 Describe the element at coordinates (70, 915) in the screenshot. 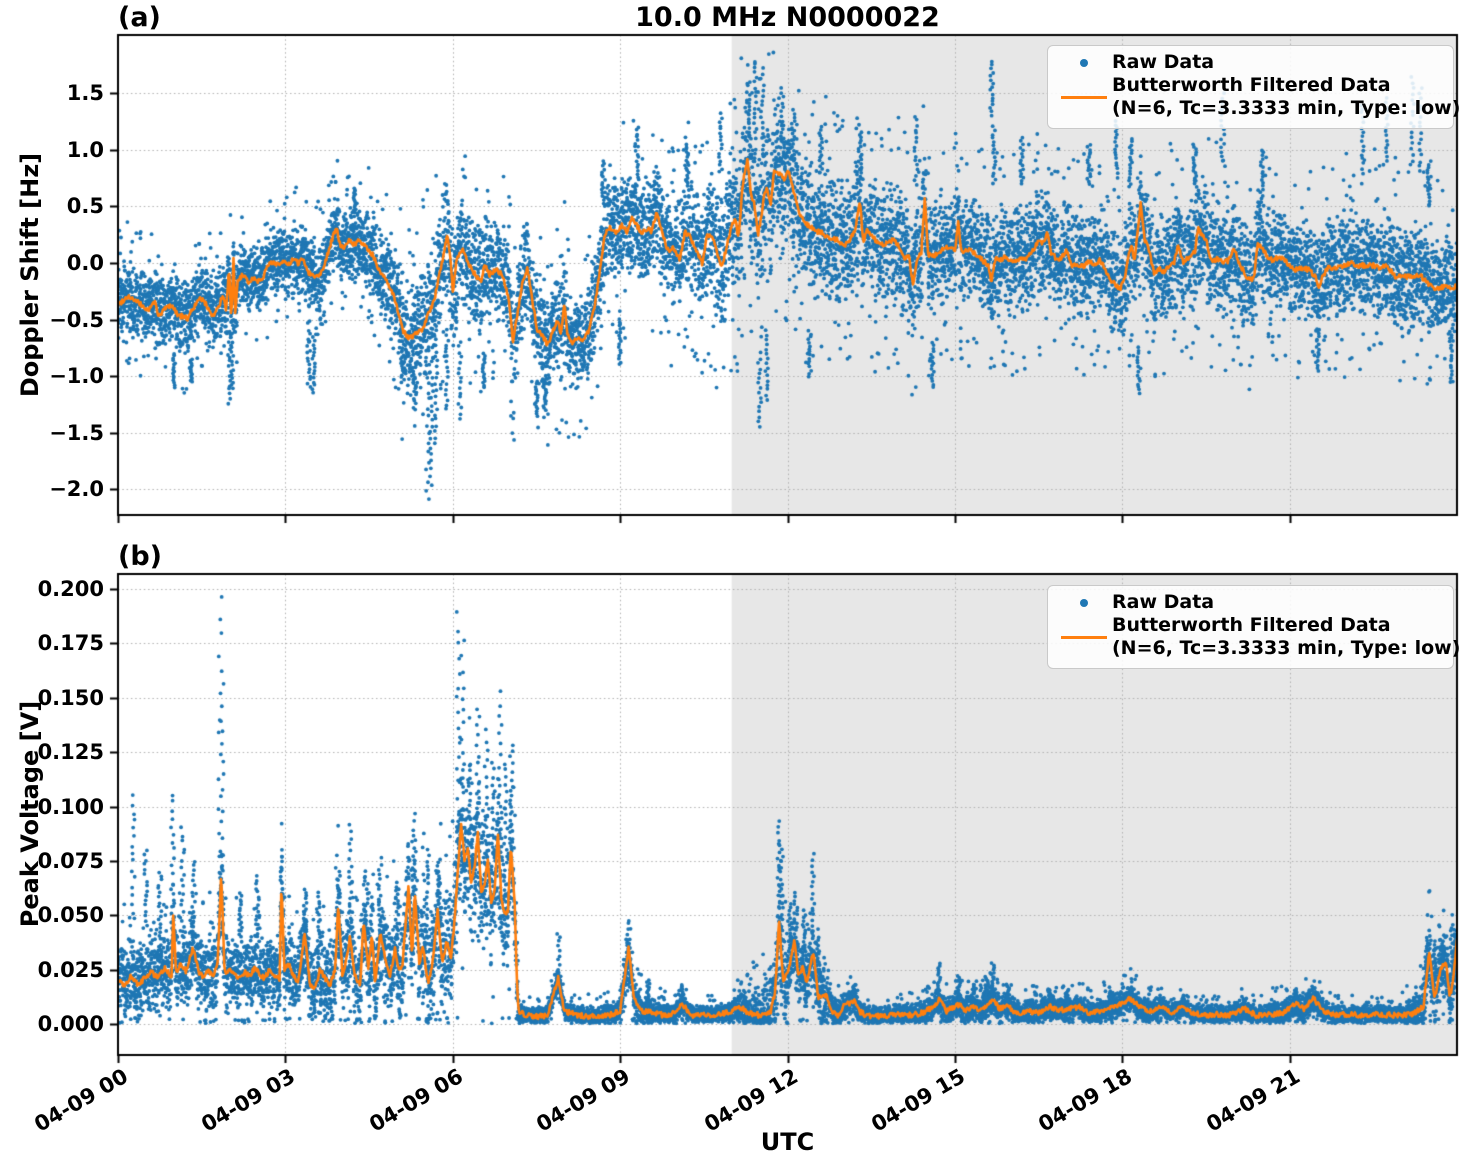

I see `ytick-label: 0.050` at that location.